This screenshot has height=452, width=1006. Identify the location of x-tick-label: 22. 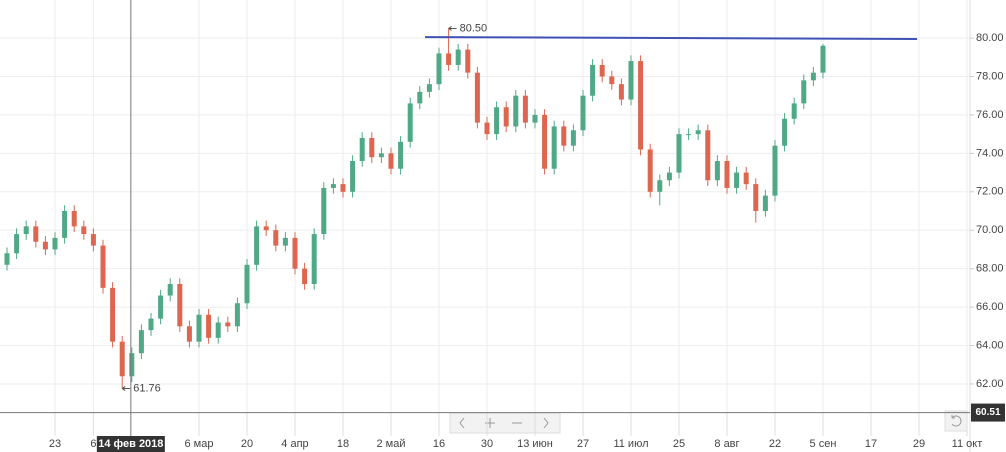
(775, 444).